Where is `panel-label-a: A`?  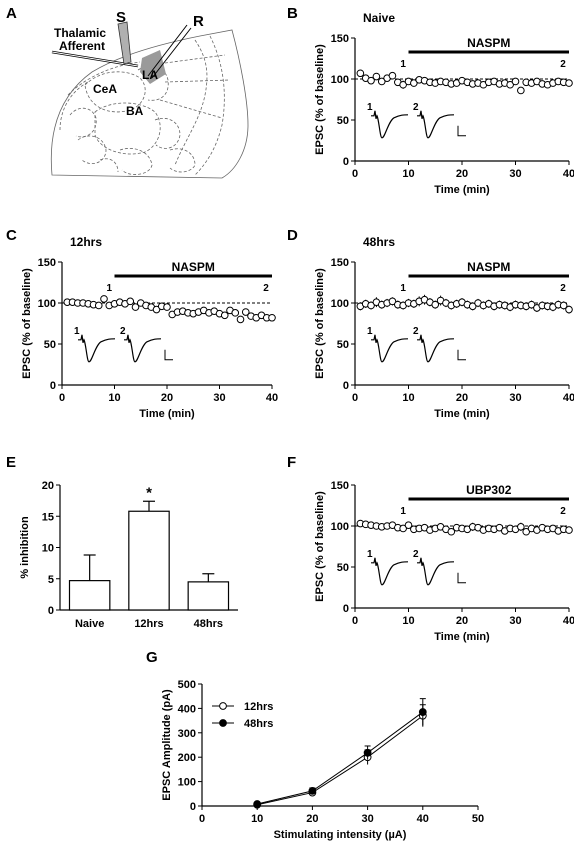 panel-label-a: A is located at coordinates (11, 13).